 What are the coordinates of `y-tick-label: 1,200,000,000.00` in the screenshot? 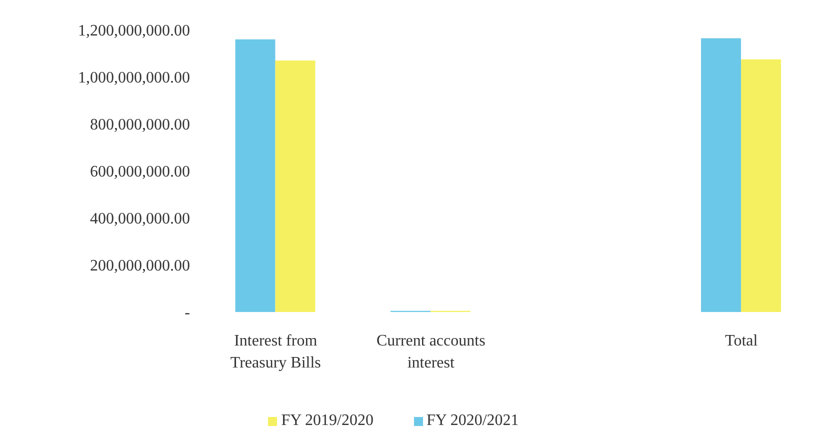 It's located at (134, 31).